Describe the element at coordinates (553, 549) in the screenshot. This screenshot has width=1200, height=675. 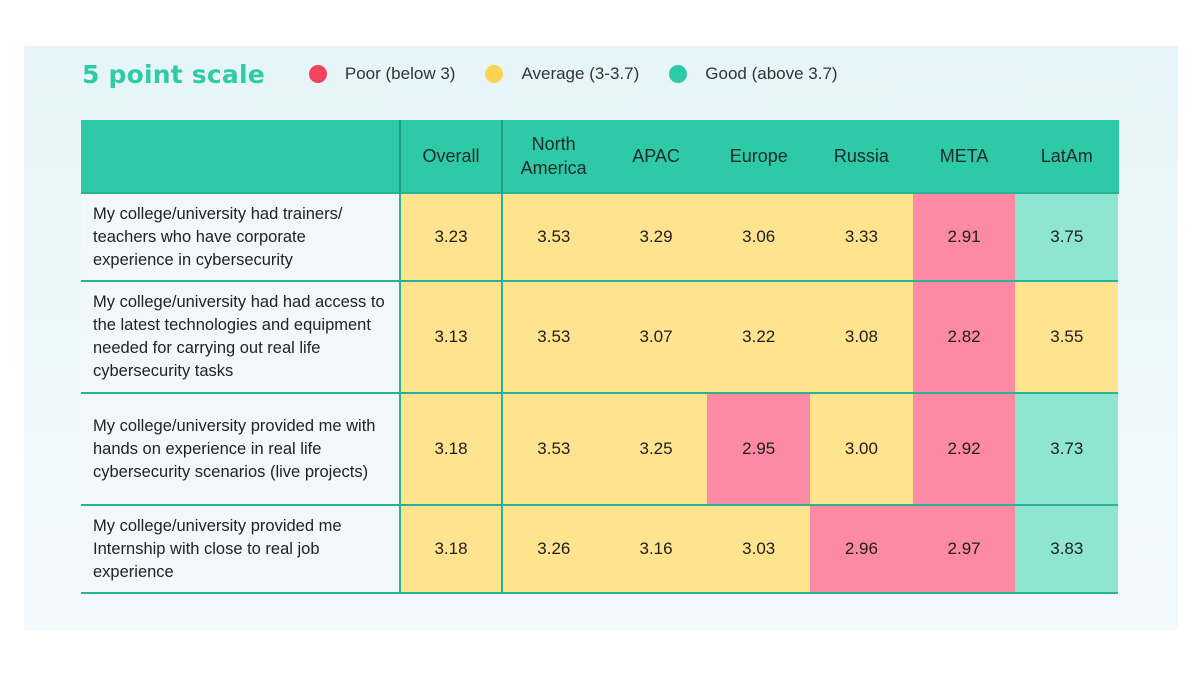
I see `score-cell: 3.26` at that location.